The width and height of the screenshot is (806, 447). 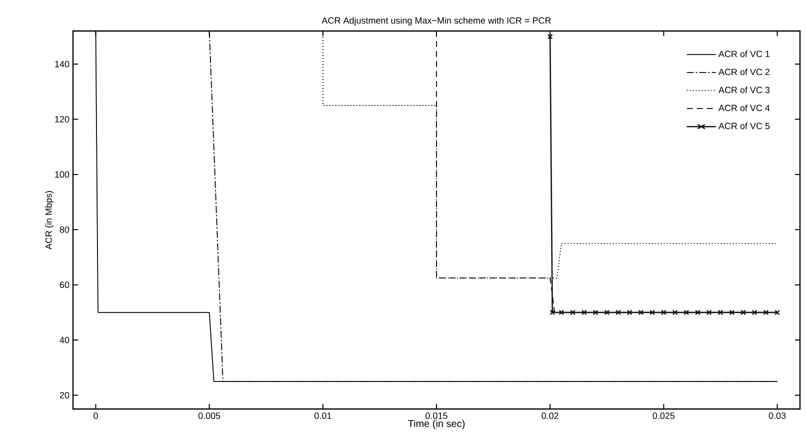 What do you see at coordinates (65, 395) in the screenshot?
I see `y-tick-label: 20` at bounding box center [65, 395].